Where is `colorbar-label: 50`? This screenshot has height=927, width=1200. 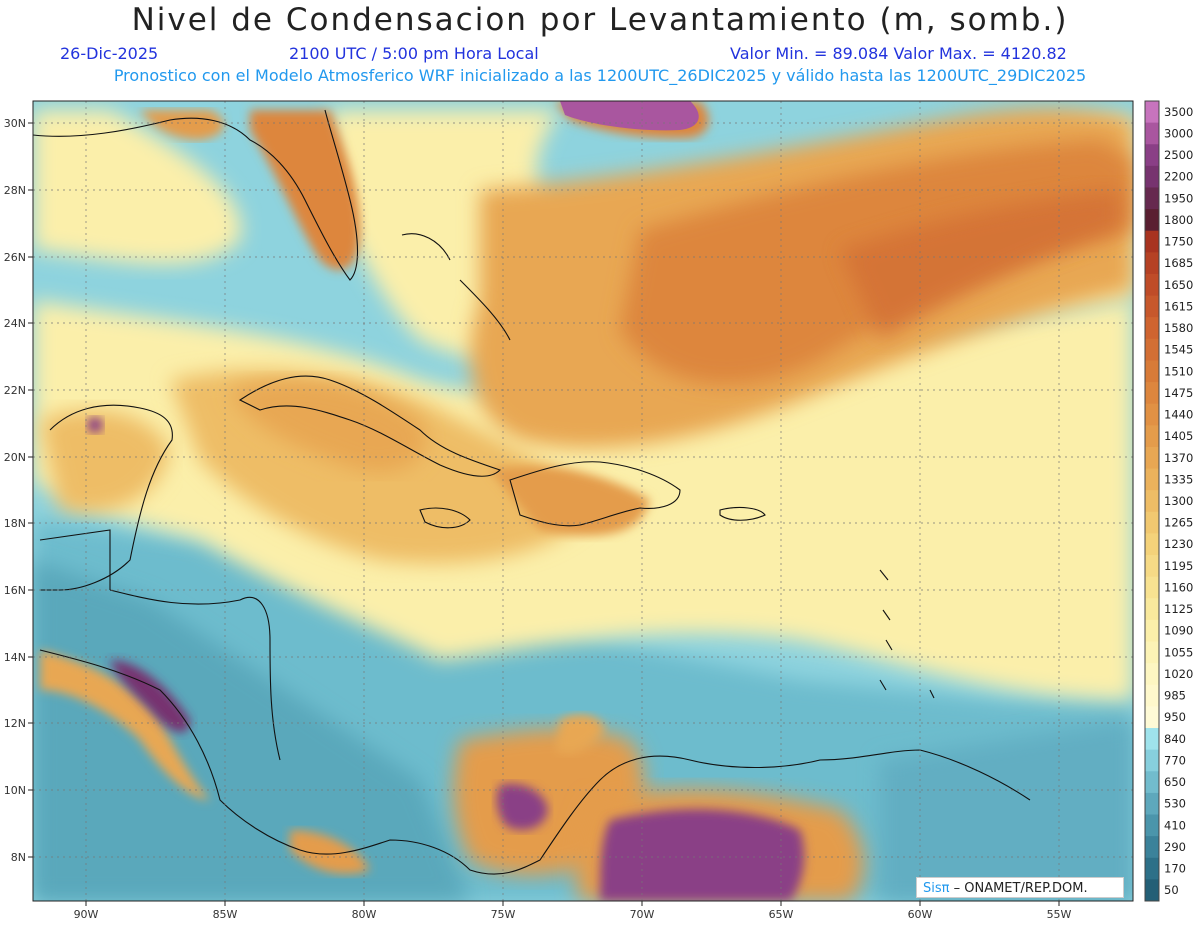
colorbar-label: 50 is located at coordinates (1171, 890).